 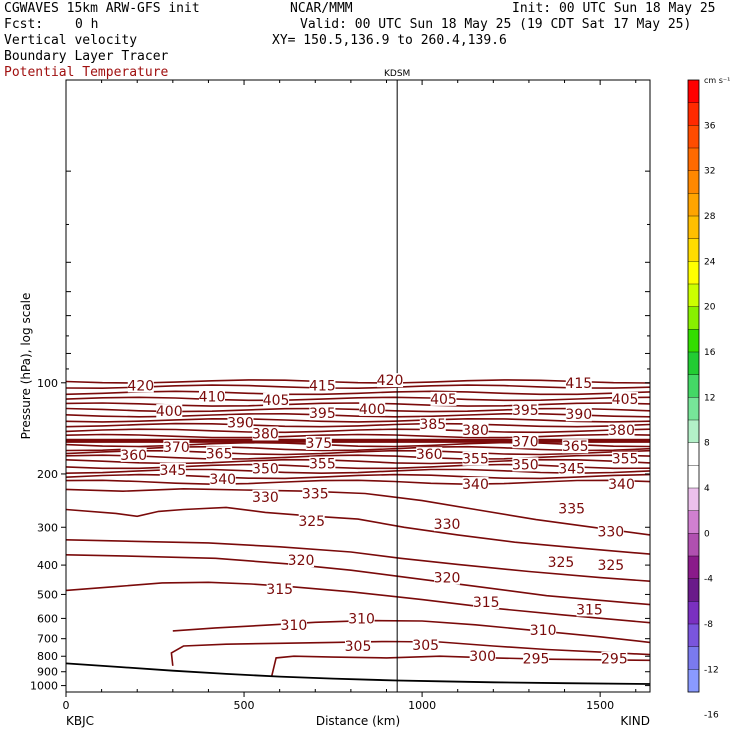 What do you see at coordinates (47, 618) in the screenshot?
I see `y-tick-label: 600` at bounding box center [47, 618].